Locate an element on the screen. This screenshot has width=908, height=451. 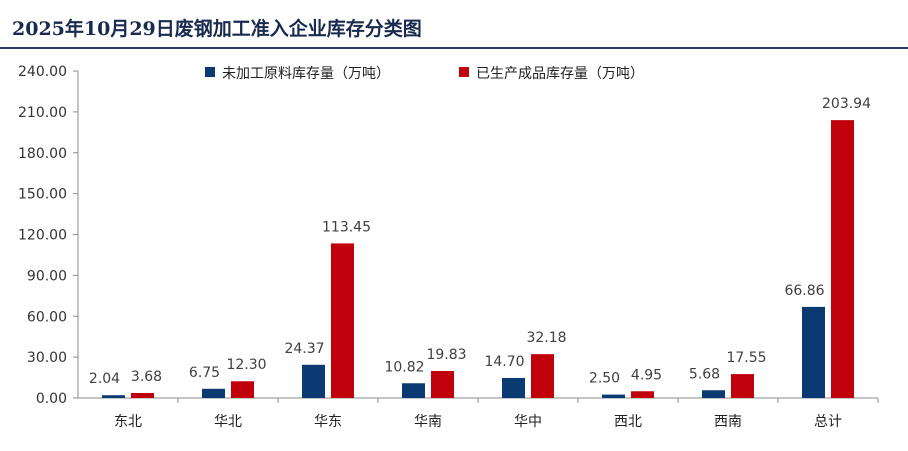
data-label: 4.95 is located at coordinates (646, 375).